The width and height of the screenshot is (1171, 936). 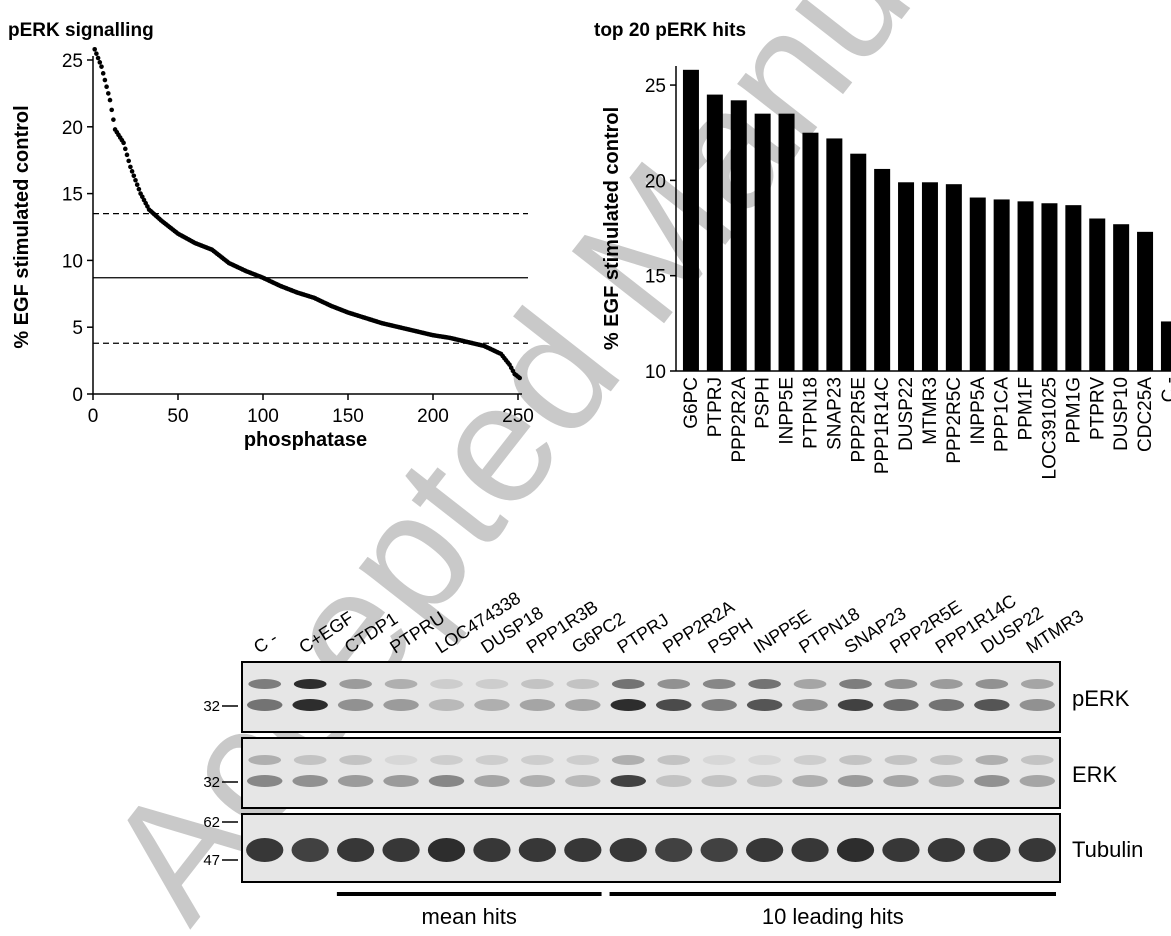 What do you see at coordinates (177, 416) in the screenshot?
I see `x-tick-label: 50` at bounding box center [177, 416].